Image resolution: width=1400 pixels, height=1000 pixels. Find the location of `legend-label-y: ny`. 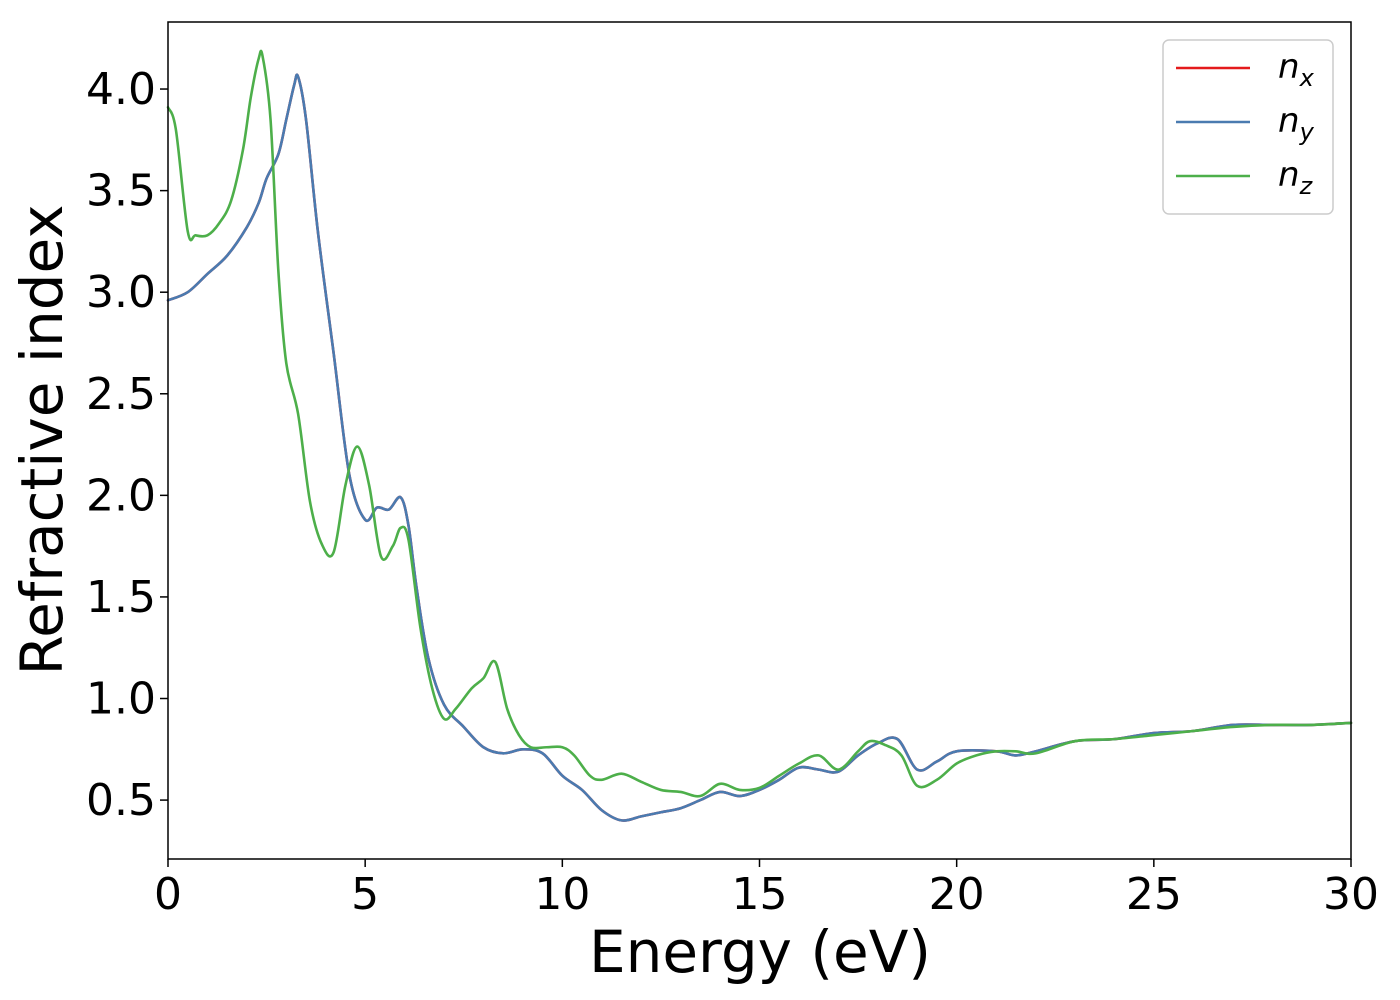

legend-label-y: ny is located at coordinates (1296, 123).